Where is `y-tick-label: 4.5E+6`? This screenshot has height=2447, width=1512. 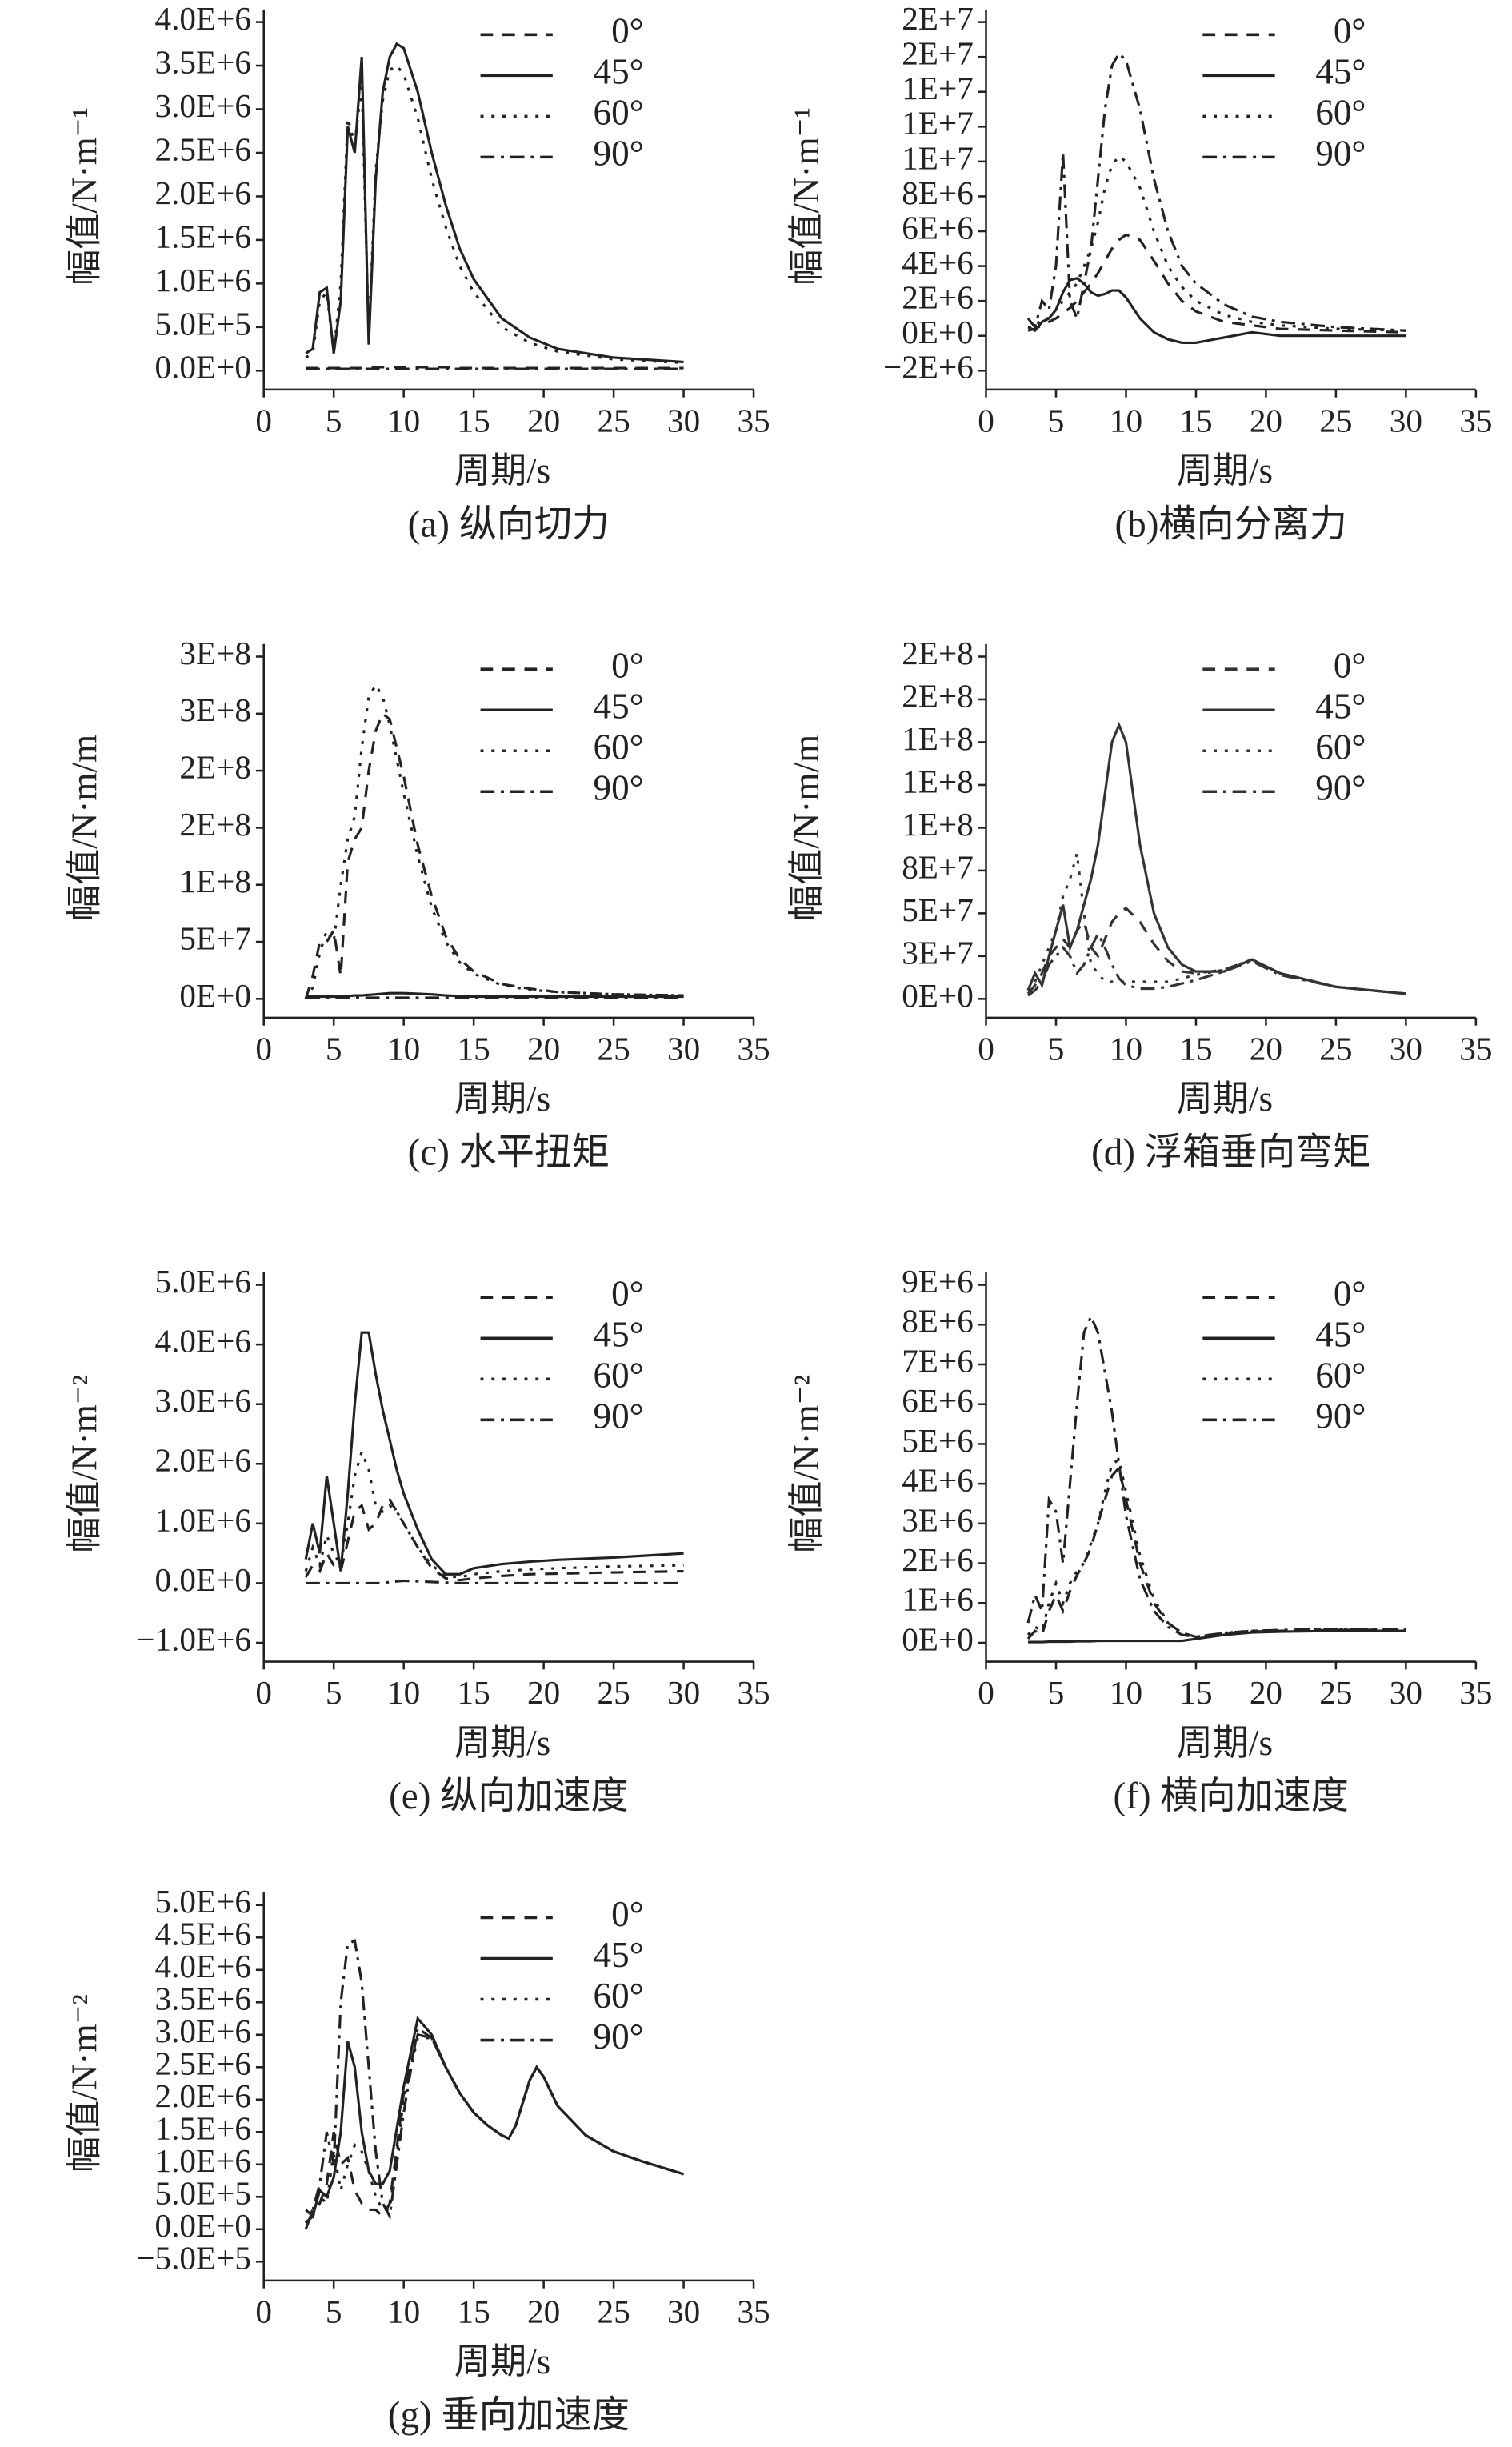 y-tick-label: 4.5E+6 is located at coordinates (203, 1934).